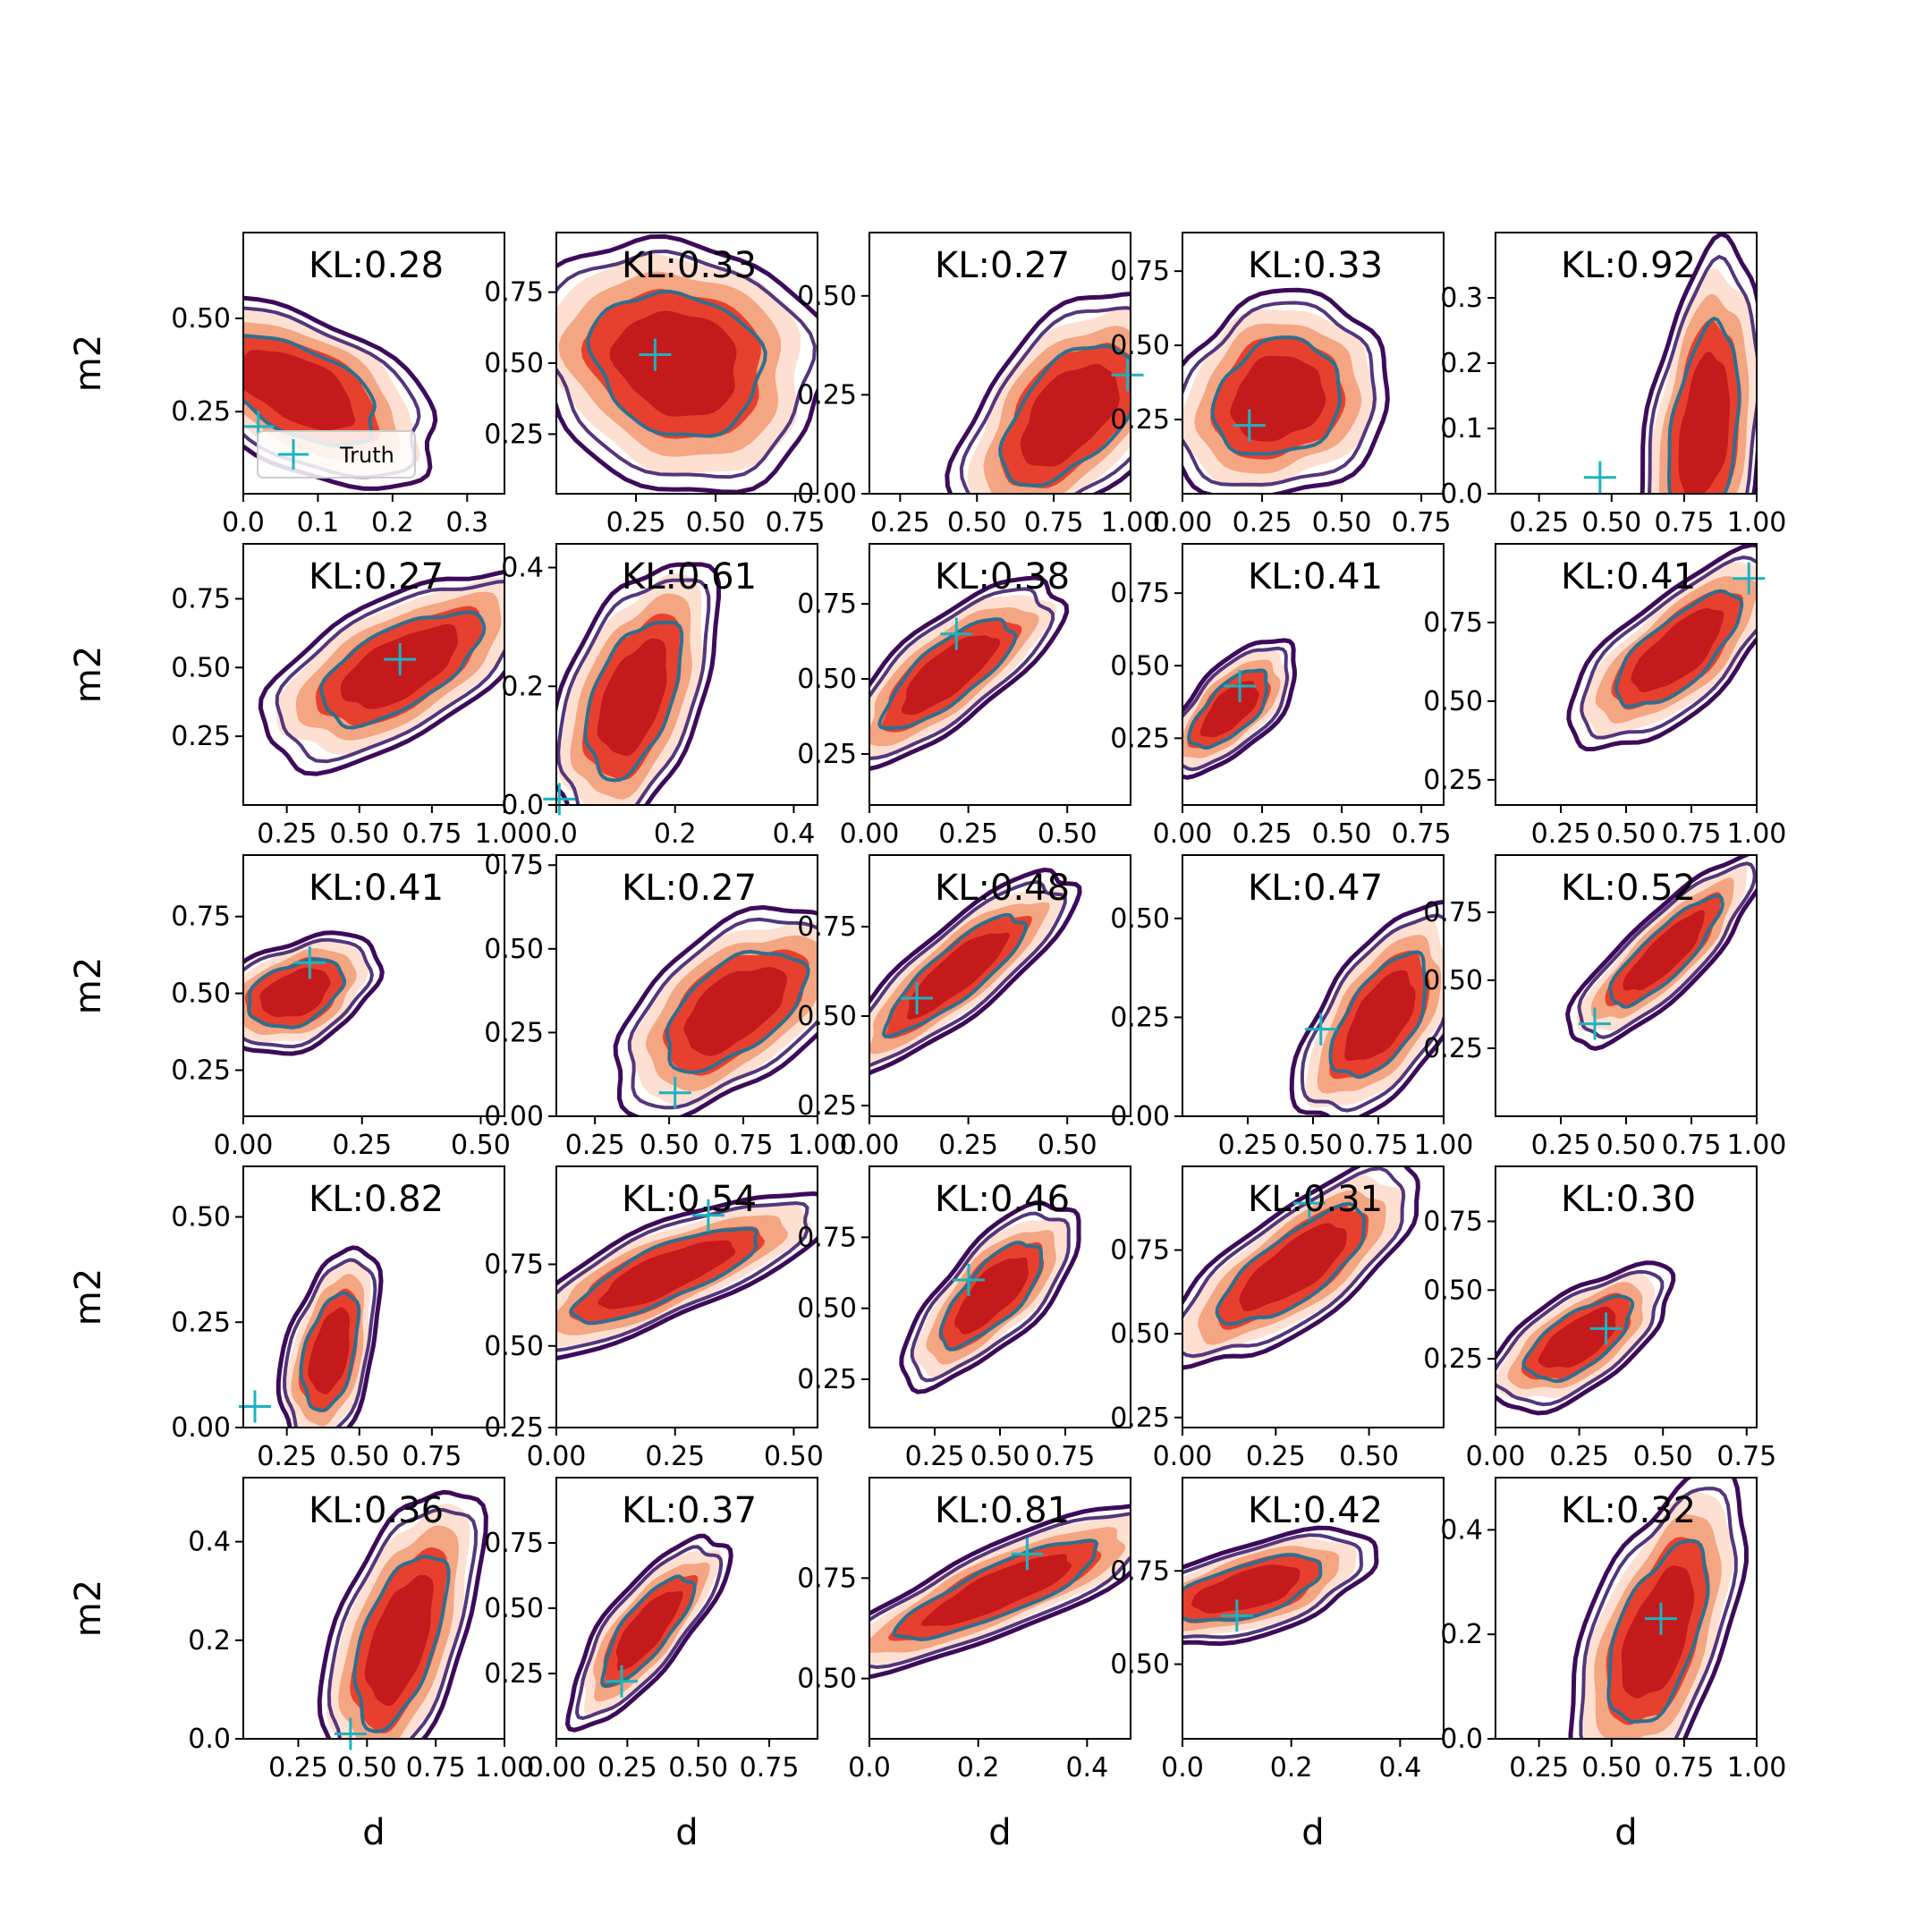 The width and height of the screenshot is (1932, 1932). Describe the element at coordinates (557, 1456) in the screenshot. I see `x-tick-label: 0.00` at that location.